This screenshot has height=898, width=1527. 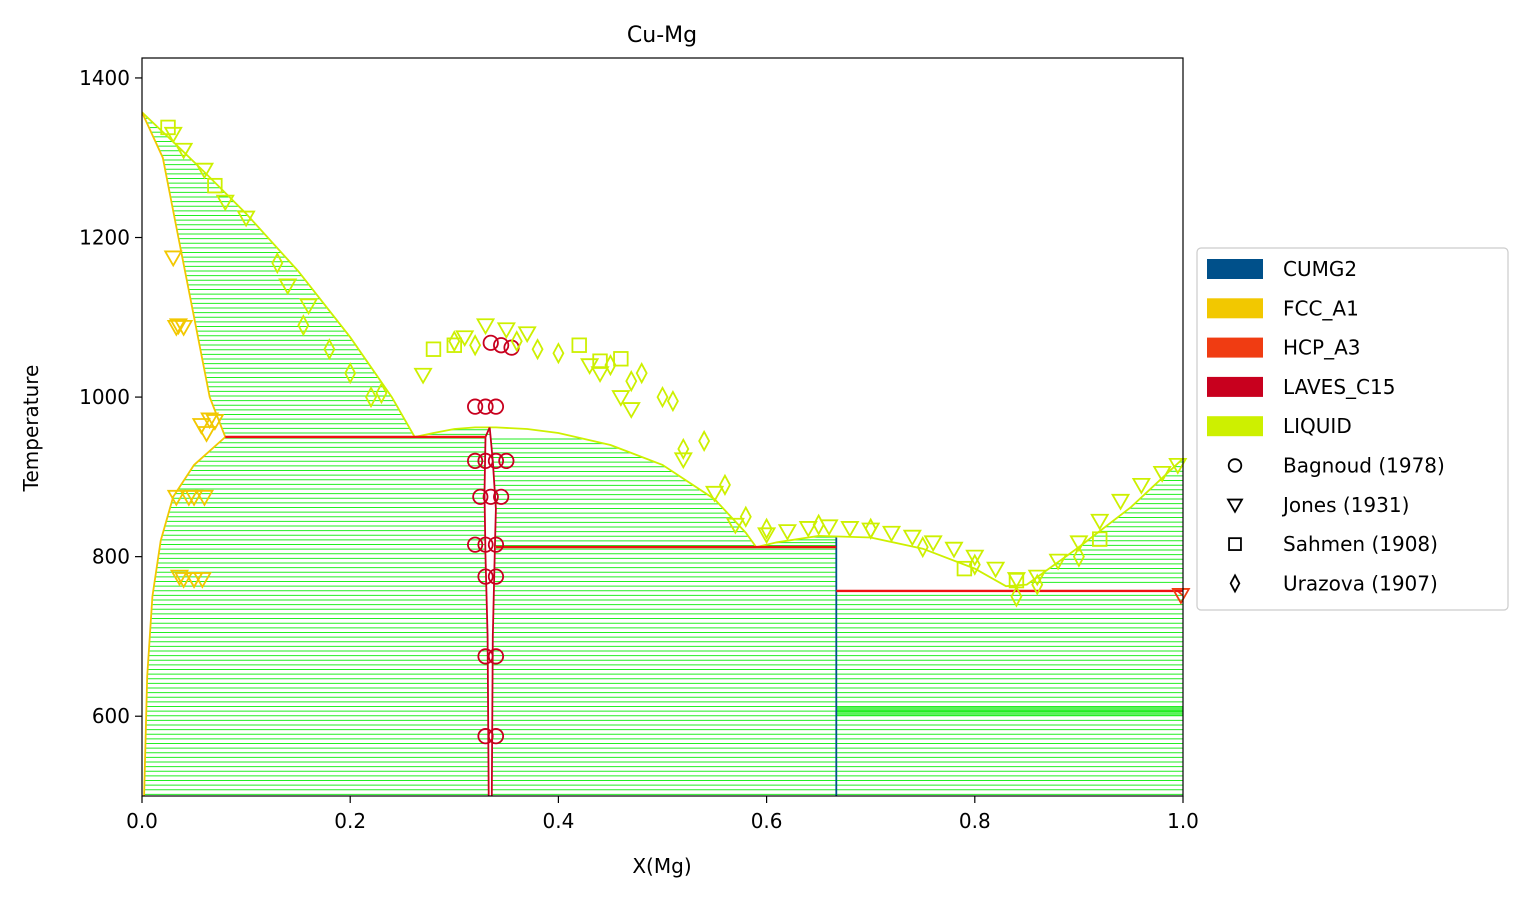 I want to click on legend-label: Urazova (1907), so click(x=1360, y=583).